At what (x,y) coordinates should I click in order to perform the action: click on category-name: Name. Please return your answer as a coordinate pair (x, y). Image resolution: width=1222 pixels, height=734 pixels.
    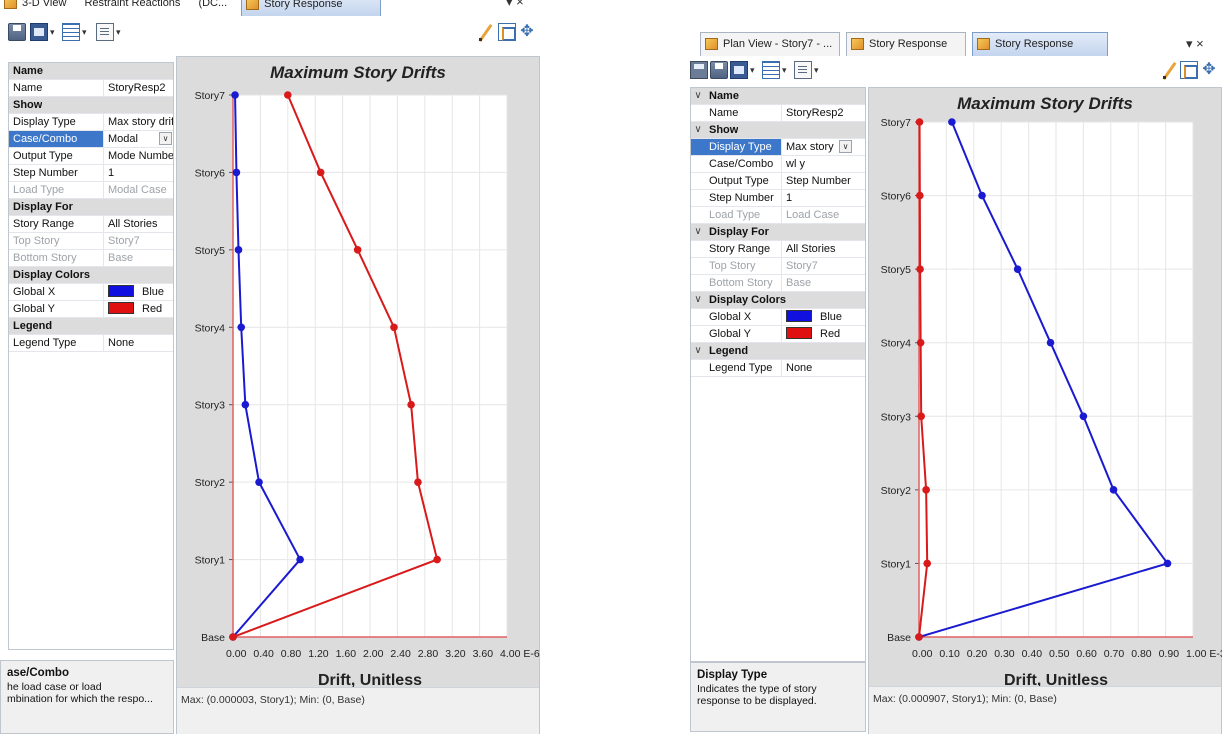
    Looking at the image, I should click on (91, 71).